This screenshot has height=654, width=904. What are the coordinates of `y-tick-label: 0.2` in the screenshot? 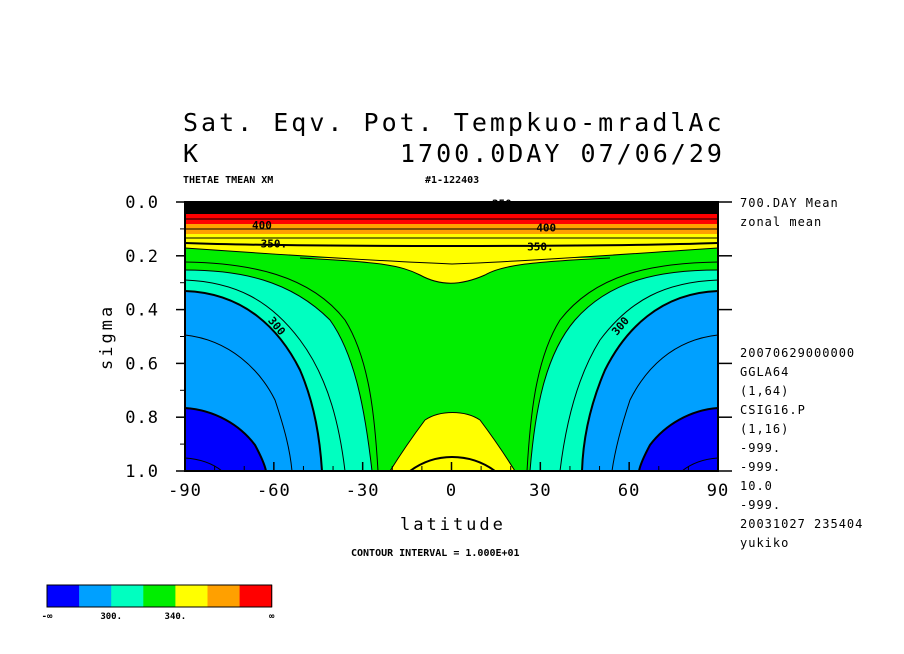 It's located at (142, 257).